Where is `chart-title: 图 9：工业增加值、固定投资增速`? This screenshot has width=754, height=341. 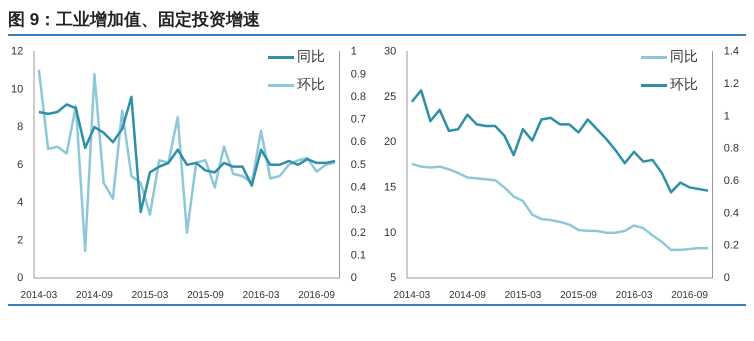 chart-title: 图 9：工业增加值、固定投资增速 is located at coordinates (377, 22).